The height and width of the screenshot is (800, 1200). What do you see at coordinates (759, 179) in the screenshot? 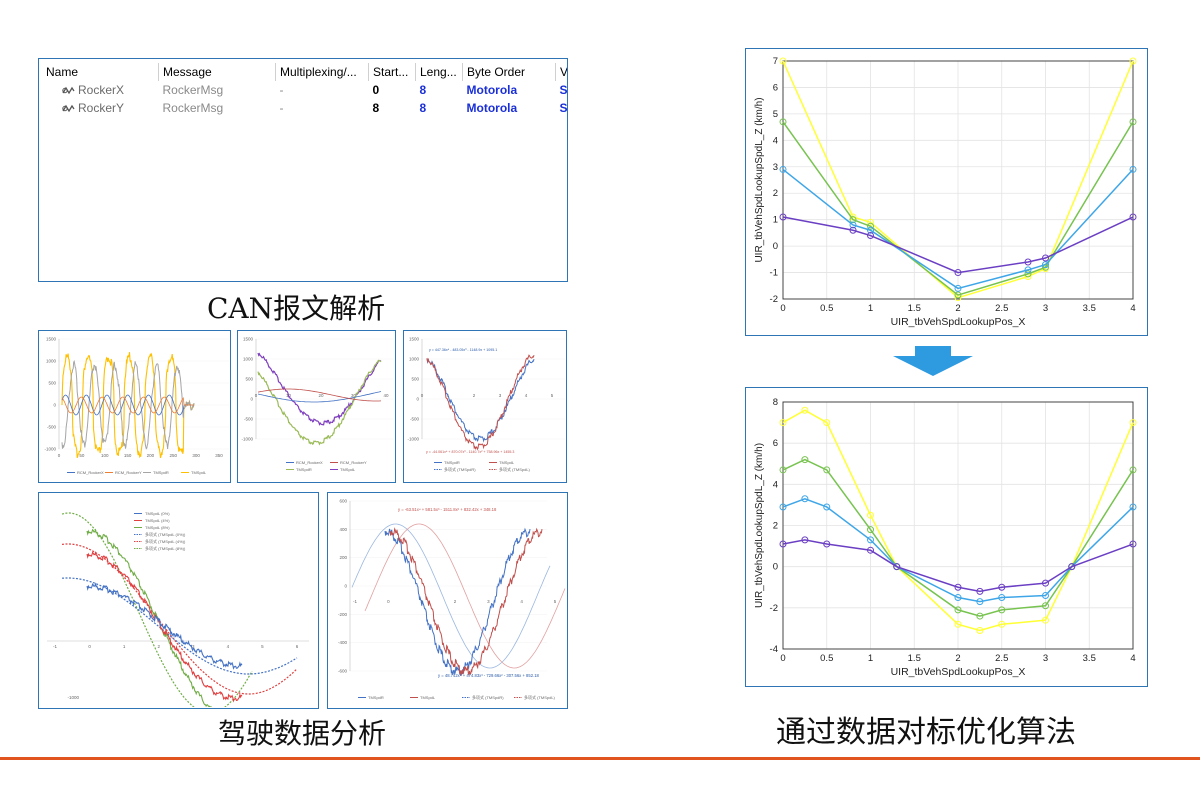
I see `y-axis-label: UIR_tbVehSpdLookupSpdL_Z (km/h)` at bounding box center [759, 179].